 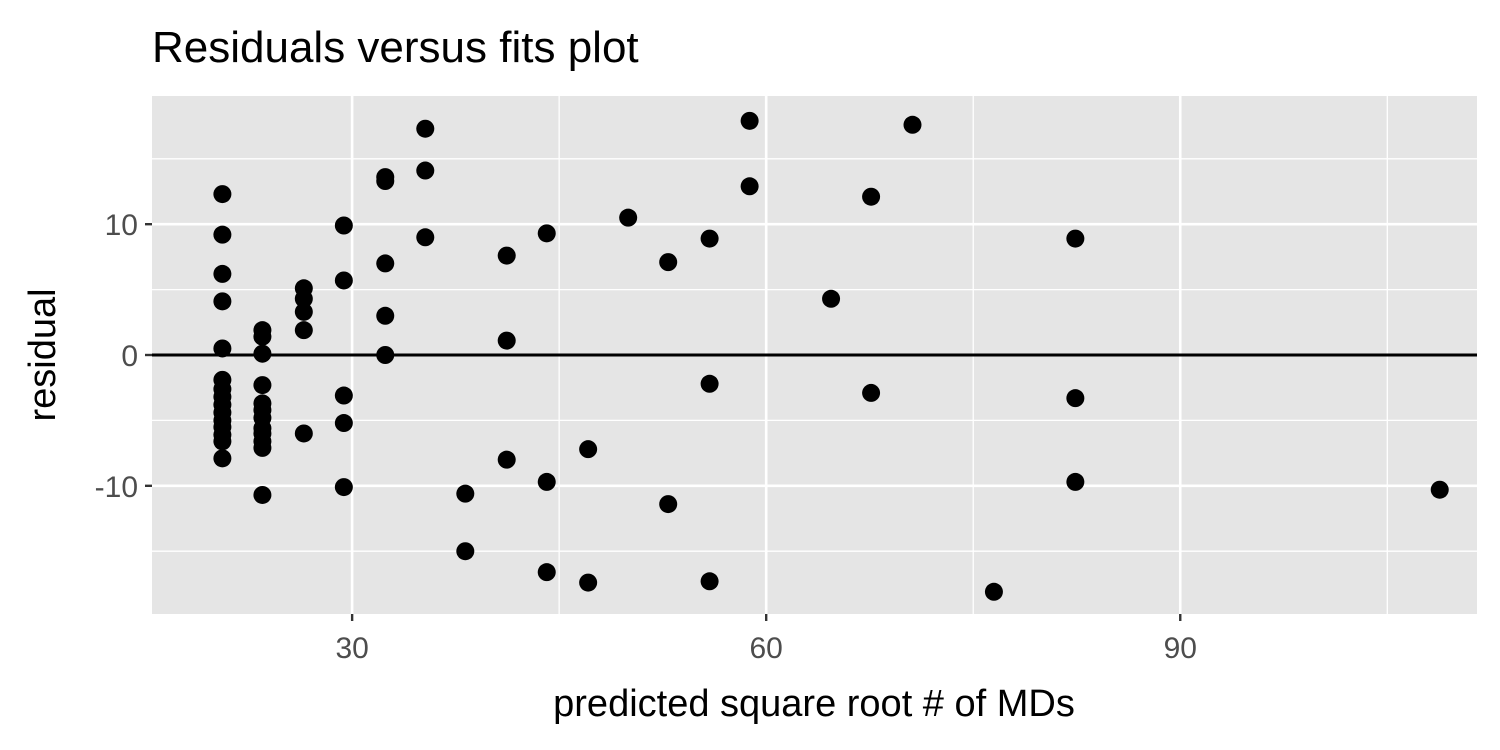 What do you see at coordinates (766, 648) in the screenshot?
I see `x-tick-label: 60` at bounding box center [766, 648].